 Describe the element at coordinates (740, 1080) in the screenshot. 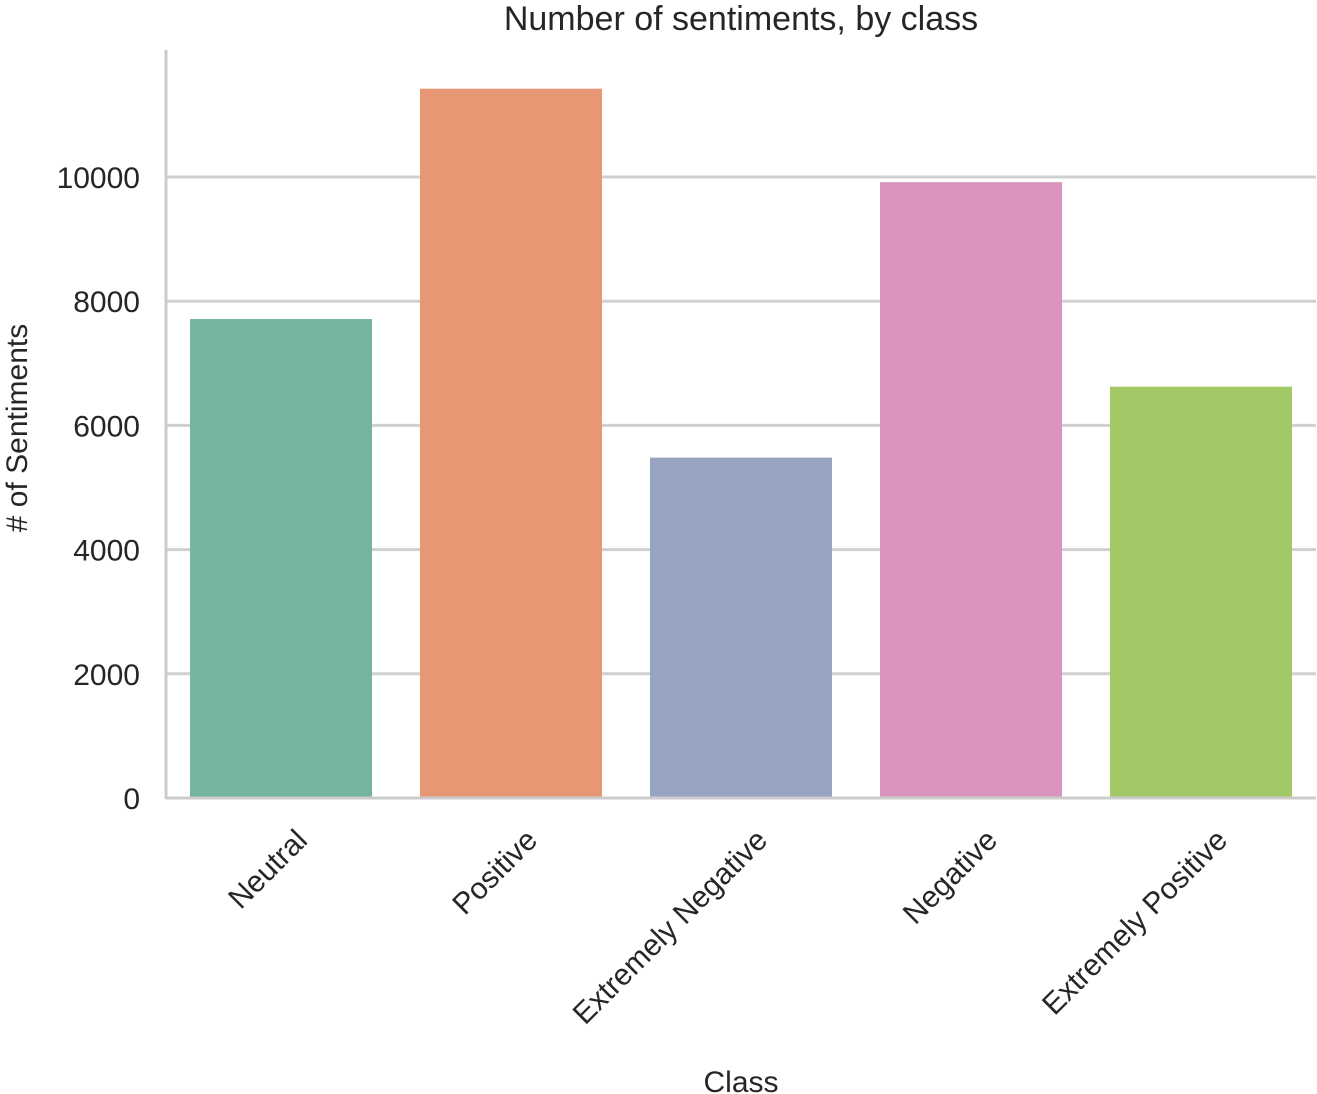

I see `x-axis-label: Class` at that location.